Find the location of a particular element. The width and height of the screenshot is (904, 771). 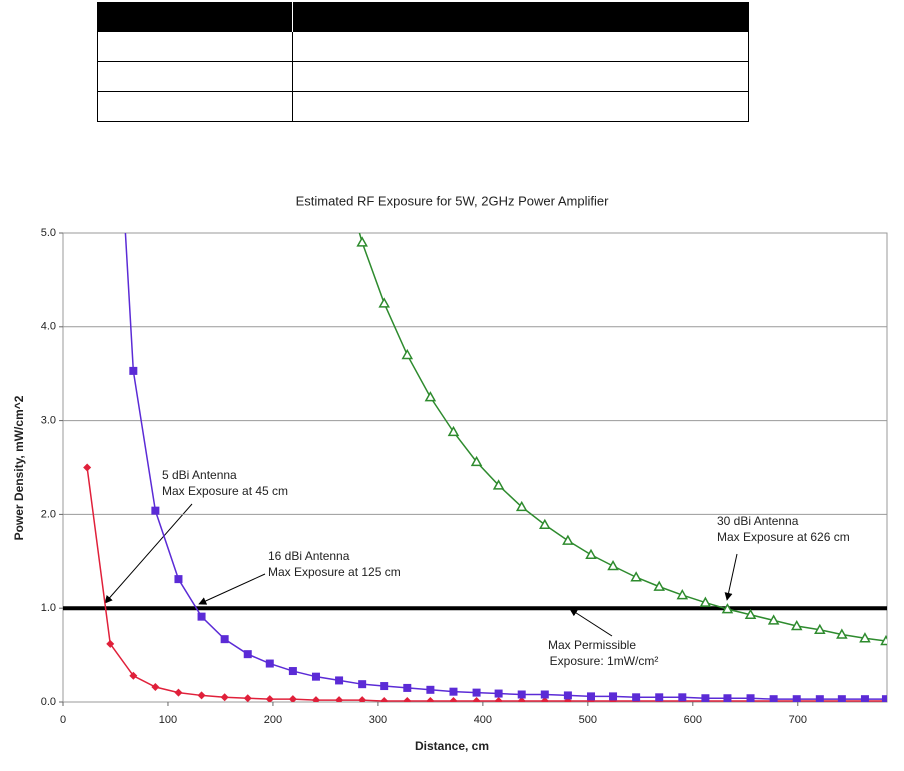

y-tick-label: 1.0 is located at coordinates (48, 608).